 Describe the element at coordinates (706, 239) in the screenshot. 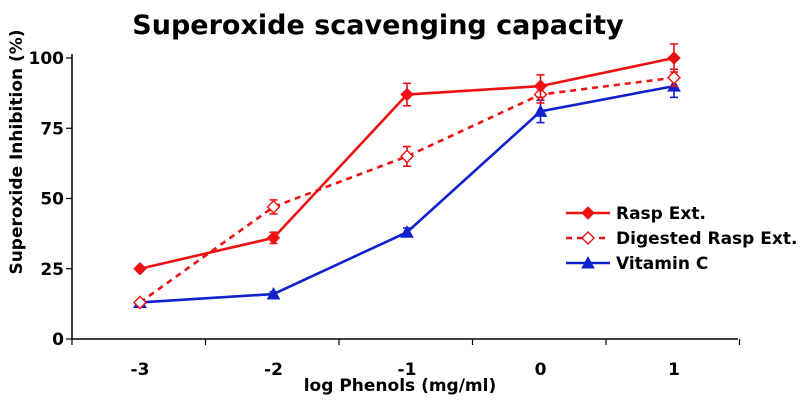

I see `legend-label: Digested Rasp Ext.` at that location.